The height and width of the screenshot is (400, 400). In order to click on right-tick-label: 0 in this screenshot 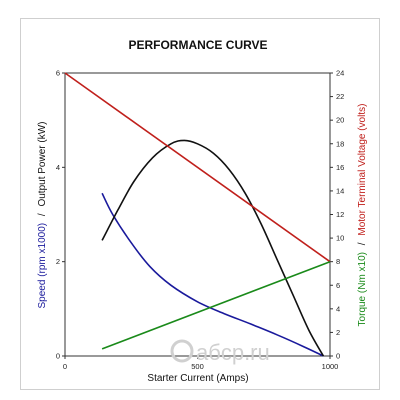, I will do `click(338, 356)`.